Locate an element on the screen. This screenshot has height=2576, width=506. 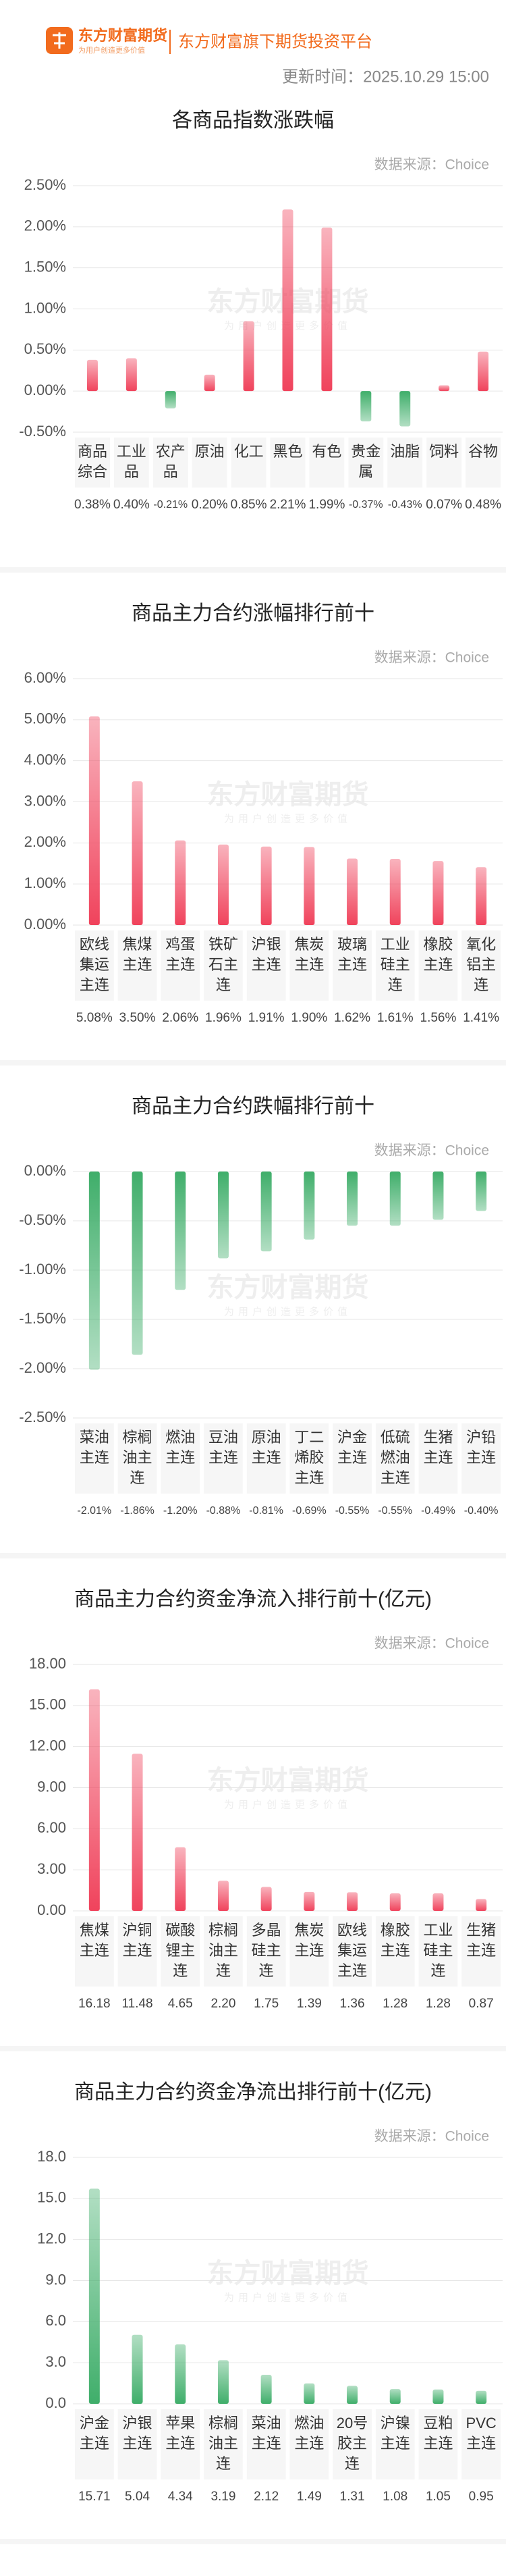
y-tick-label: -2.00% is located at coordinates (42, 1368).